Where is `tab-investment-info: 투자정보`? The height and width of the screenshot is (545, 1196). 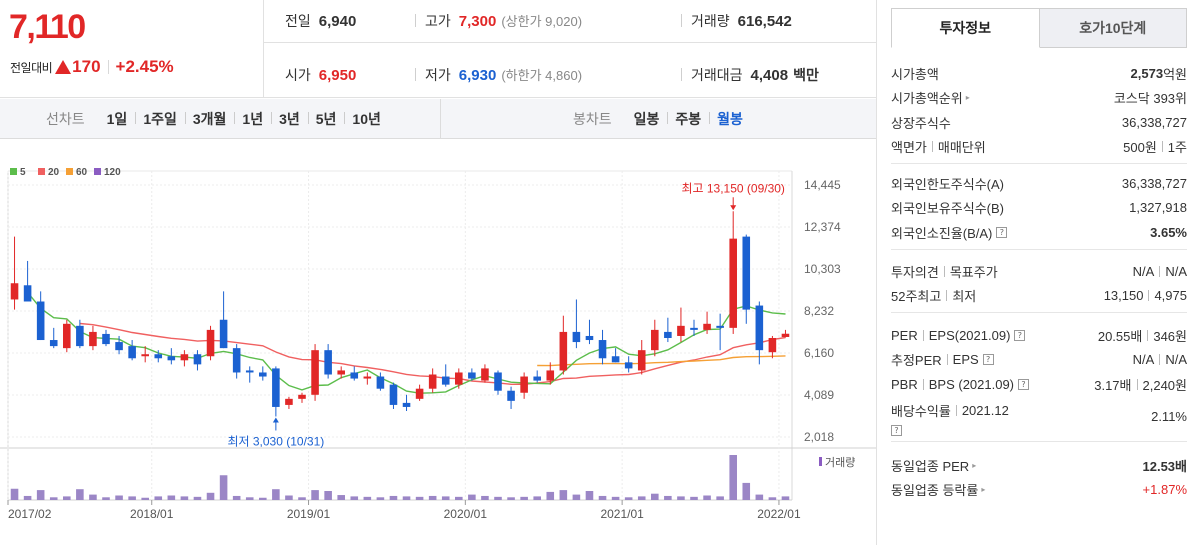
tab-investment-info: 투자정보 is located at coordinates (965, 28).